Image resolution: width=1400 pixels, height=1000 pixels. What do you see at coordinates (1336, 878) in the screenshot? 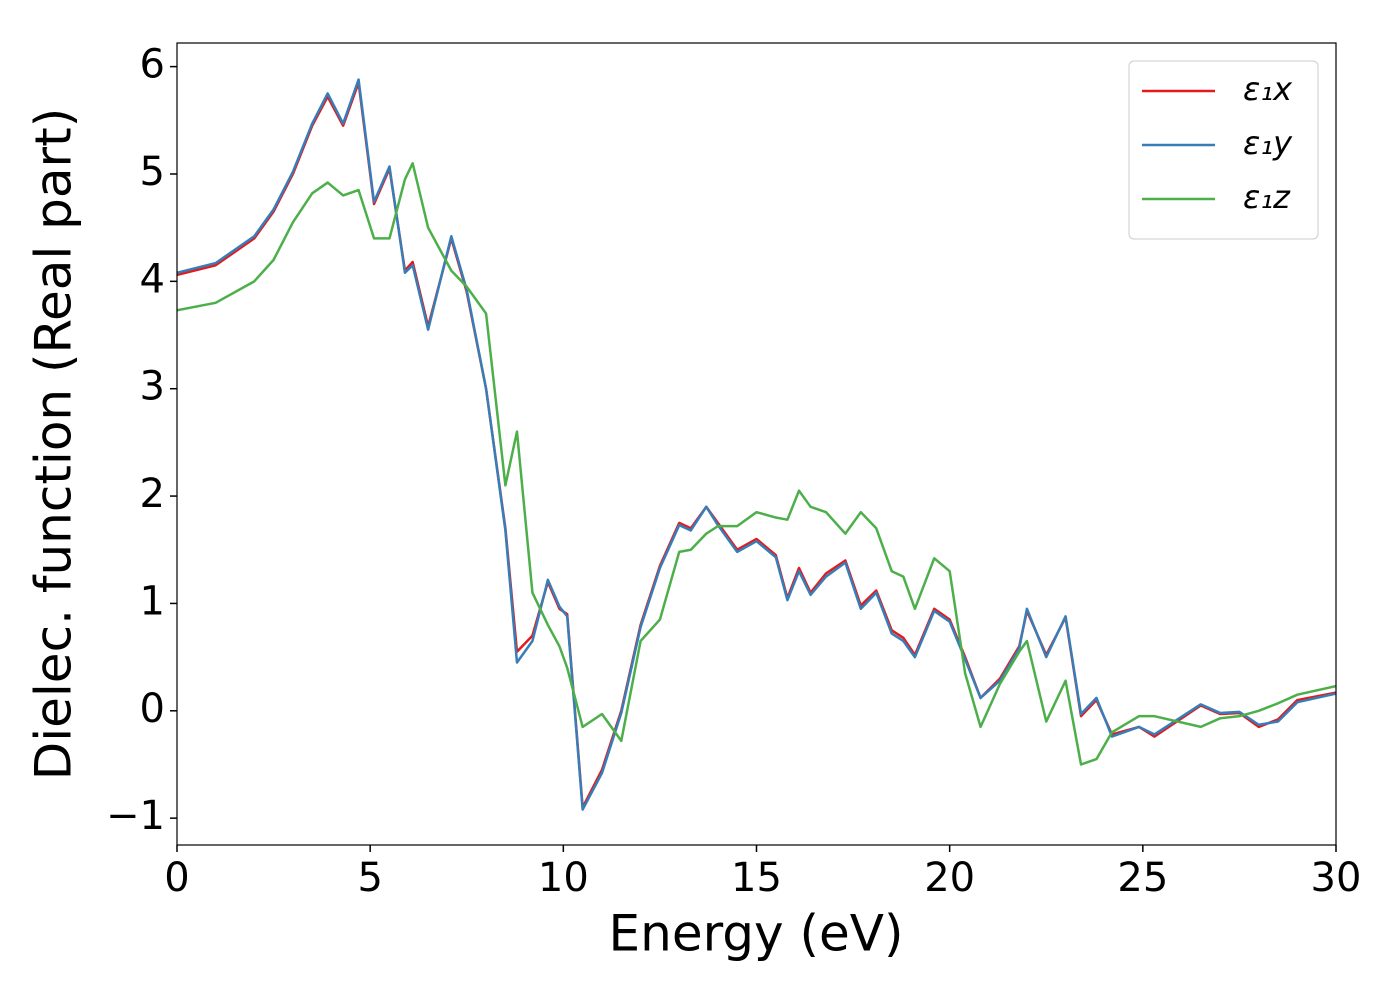
I see `x-tick-label: 30` at bounding box center [1336, 878].